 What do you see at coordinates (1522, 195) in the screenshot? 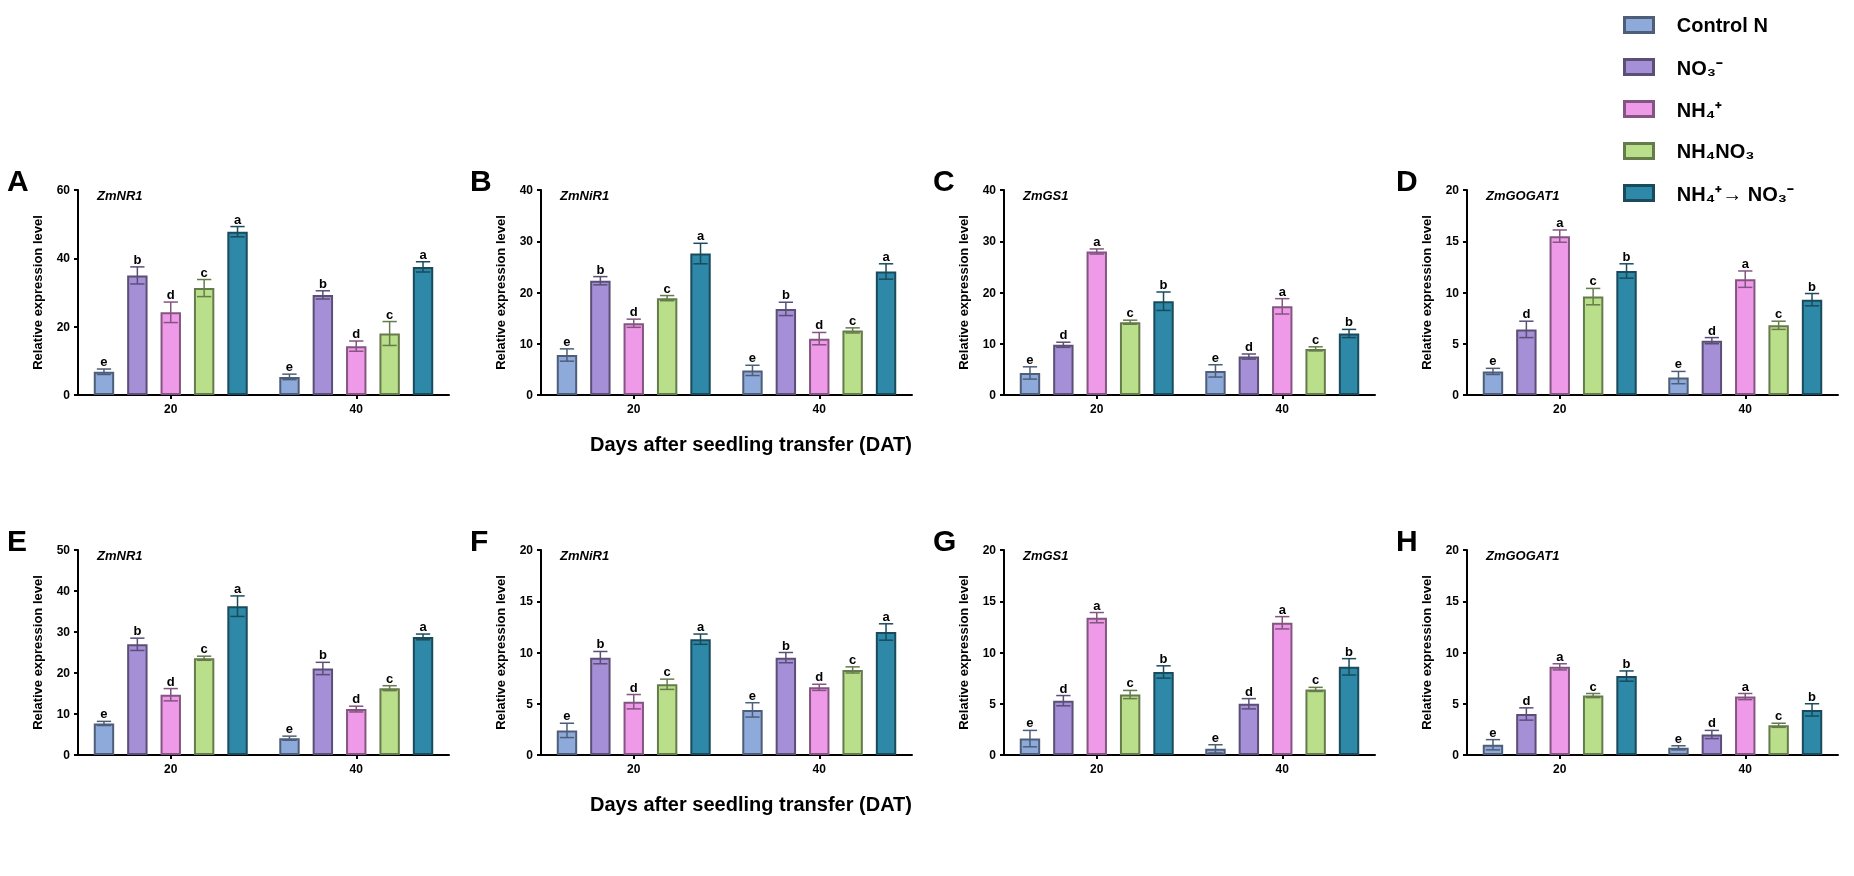
I see `chart-subtitle: ZmGOGAT1` at bounding box center [1522, 195].